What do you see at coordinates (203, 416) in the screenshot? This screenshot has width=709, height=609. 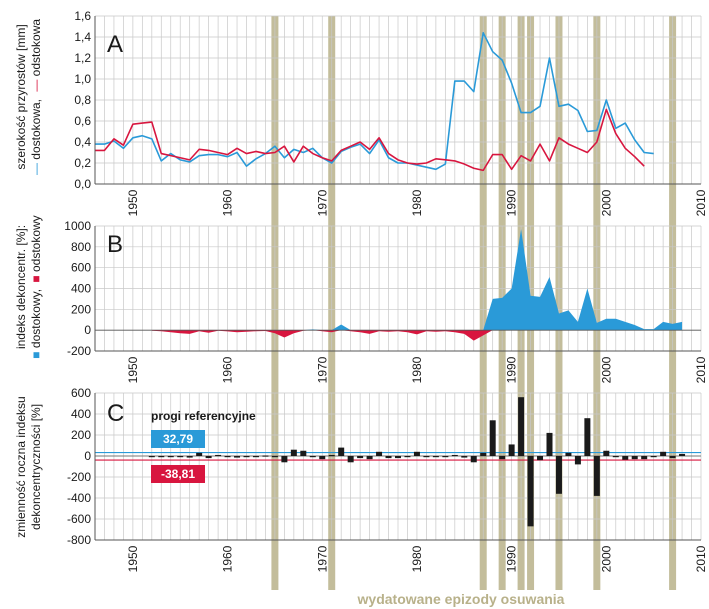 I see `thresholds-title: progi referencyjne` at bounding box center [203, 416].